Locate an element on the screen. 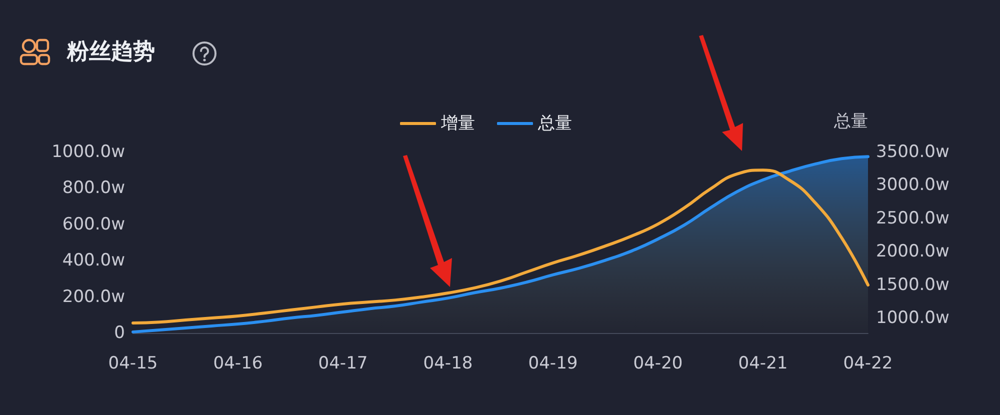 The image size is (1000, 415). x-tick-label: 04-17 is located at coordinates (343, 364).